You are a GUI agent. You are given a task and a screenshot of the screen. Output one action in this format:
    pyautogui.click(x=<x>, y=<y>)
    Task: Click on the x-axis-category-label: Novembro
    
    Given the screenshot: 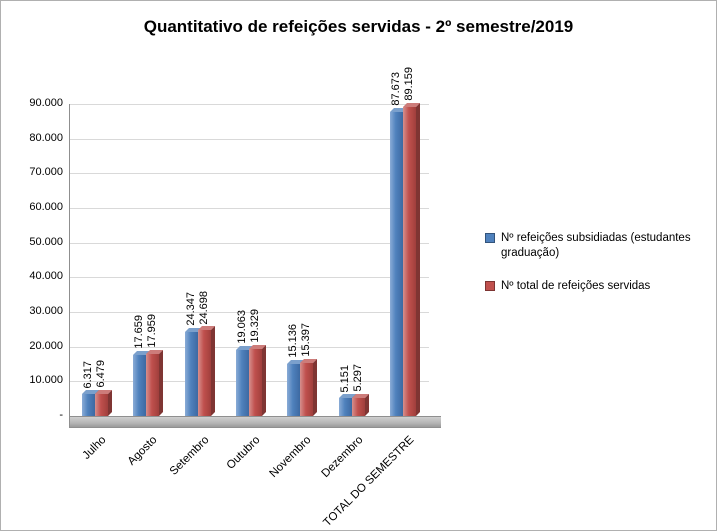 What is the action you would take?
    pyautogui.click(x=290, y=457)
    